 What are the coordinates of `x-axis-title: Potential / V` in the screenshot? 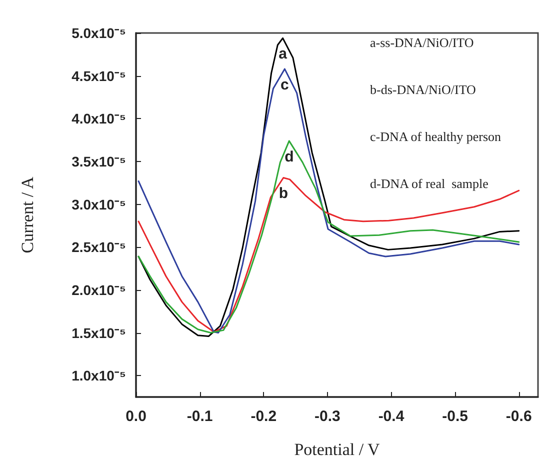 It's located at (337, 449).